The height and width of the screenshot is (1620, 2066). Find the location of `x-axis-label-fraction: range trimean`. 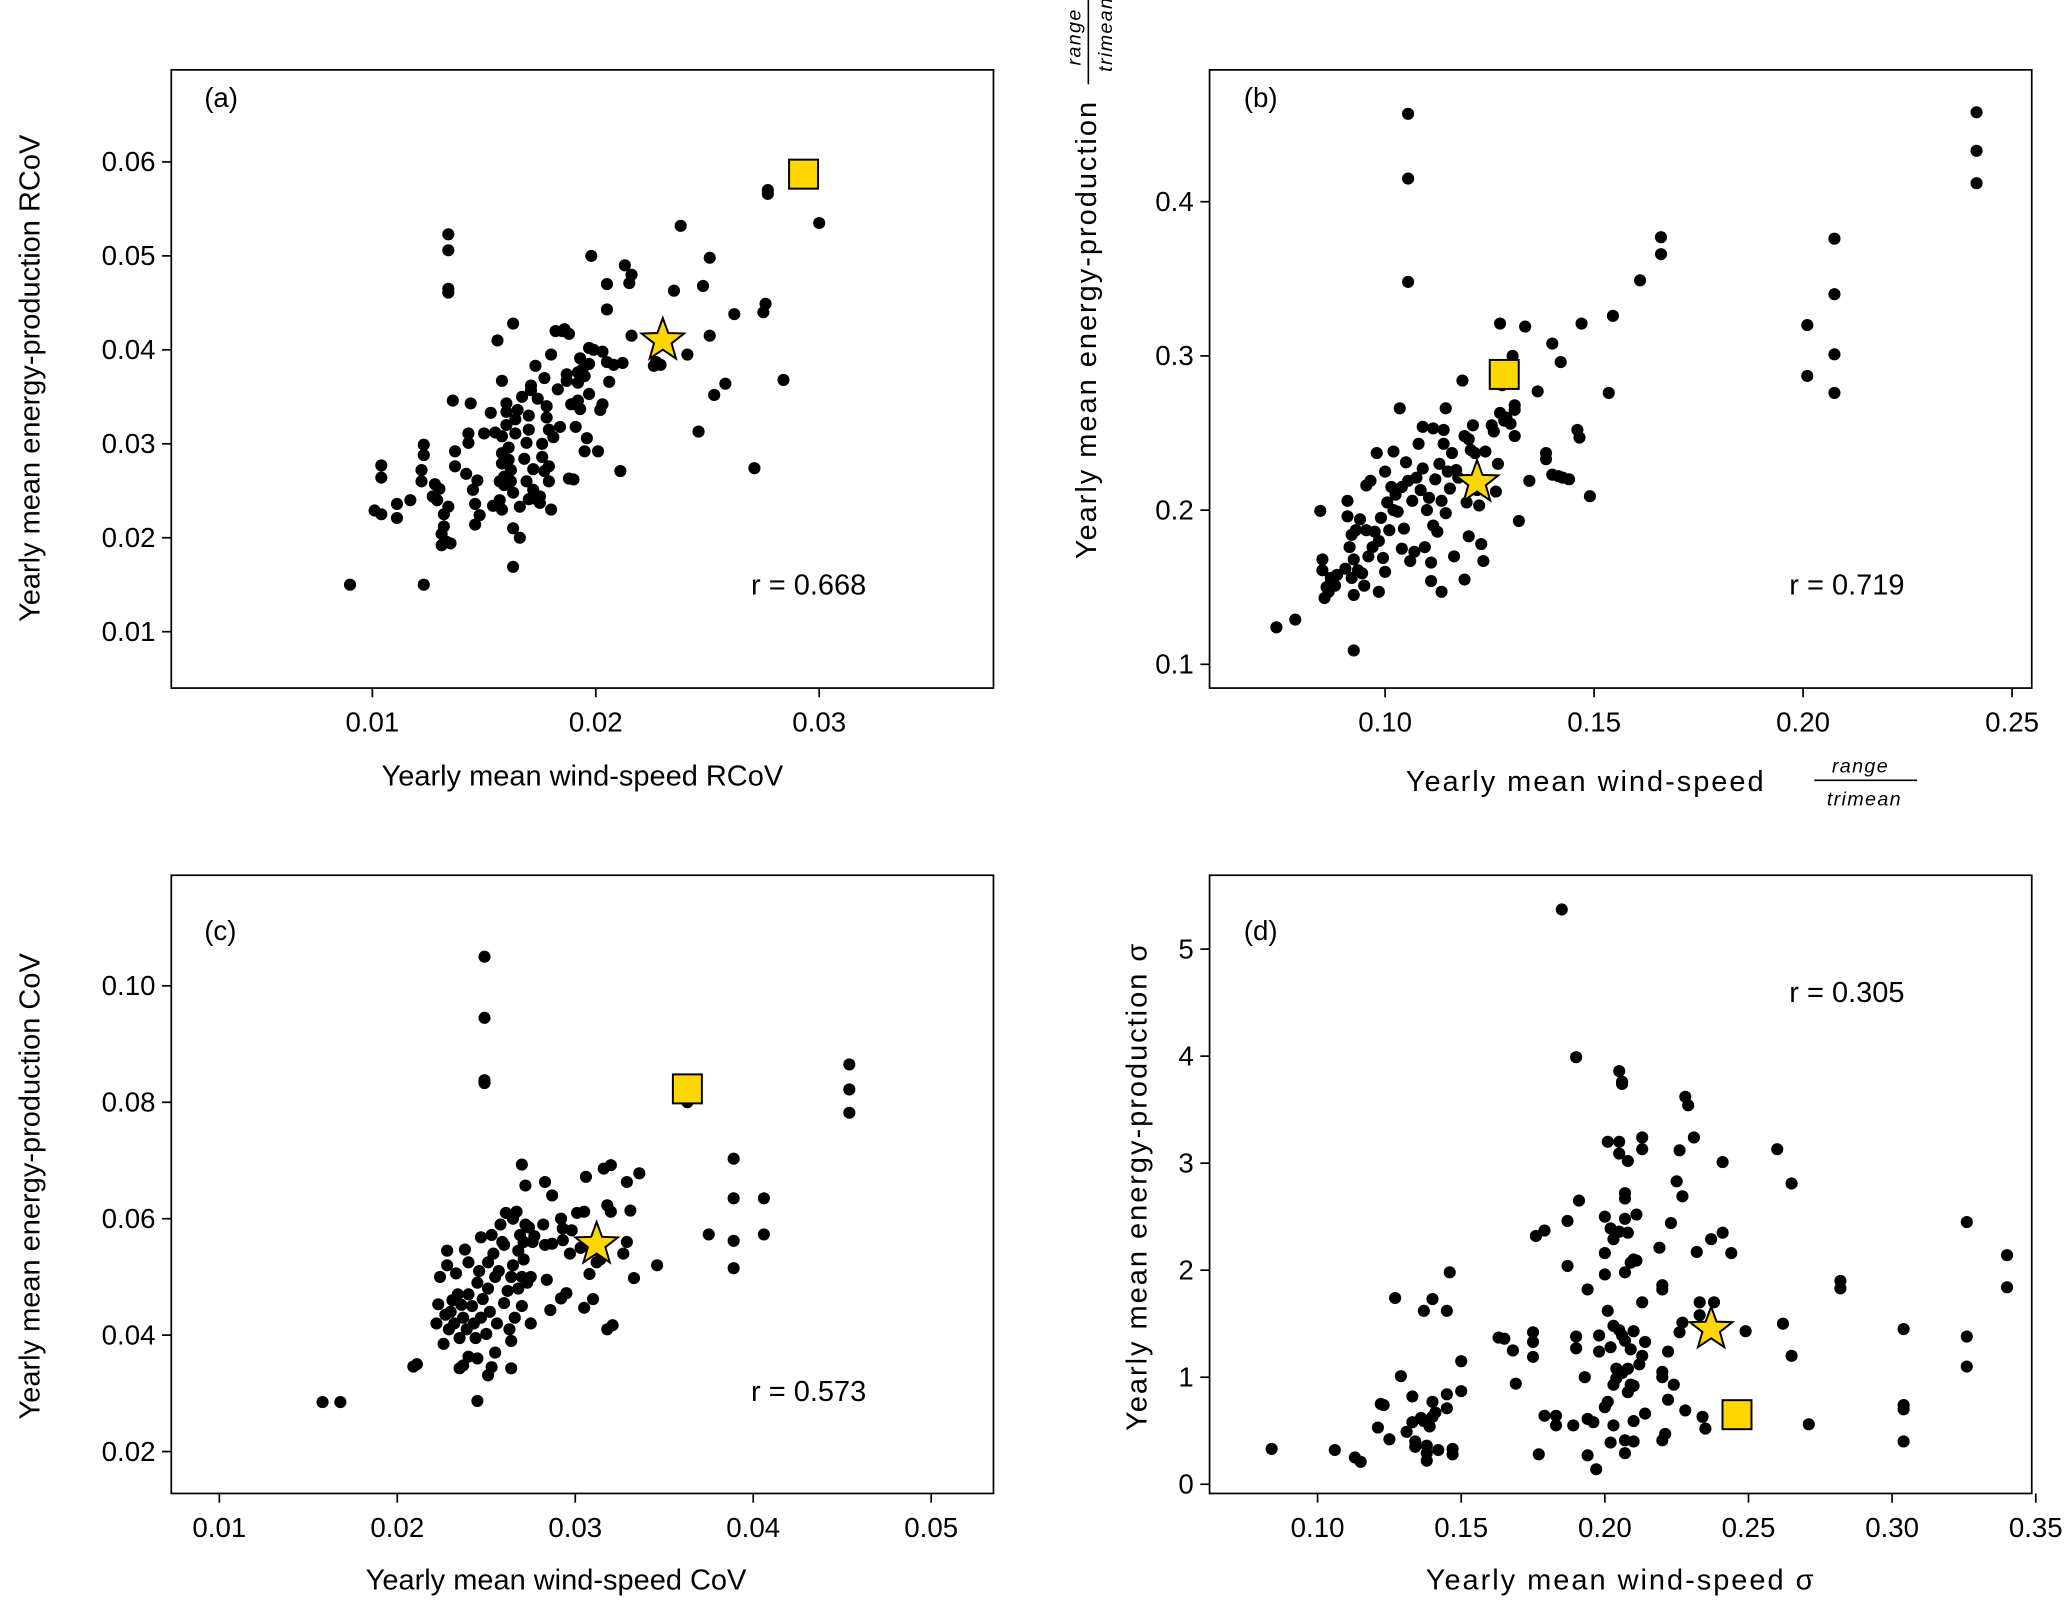

x-axis-label-fraction: range trimean is located at coordinates (1866, 782).